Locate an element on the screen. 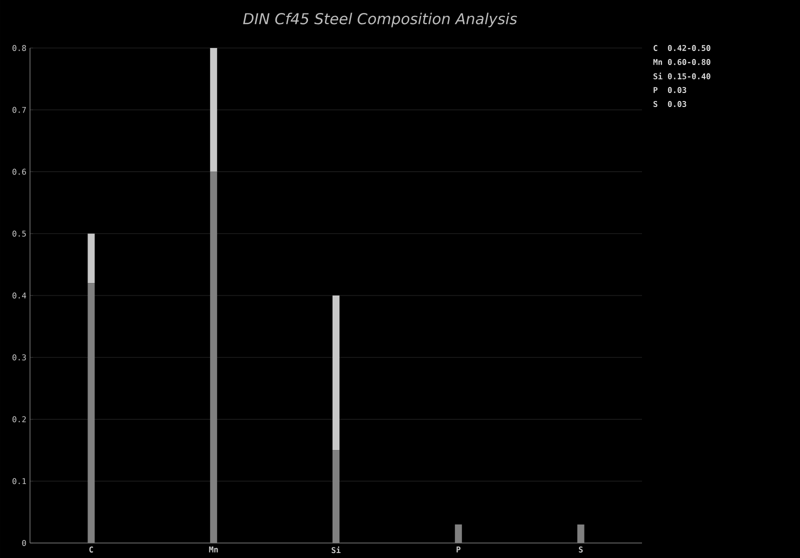 This screenshot has height=558, width=800. x-tick-label: Si is located at coordinates (336, 550).